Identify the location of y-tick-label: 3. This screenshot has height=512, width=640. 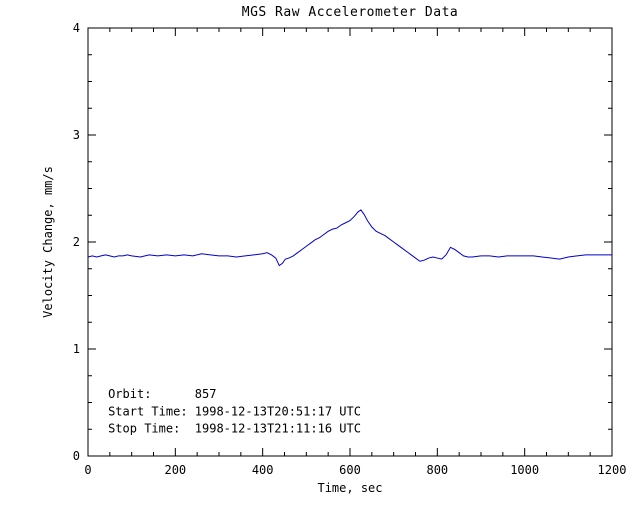
(76, 135).